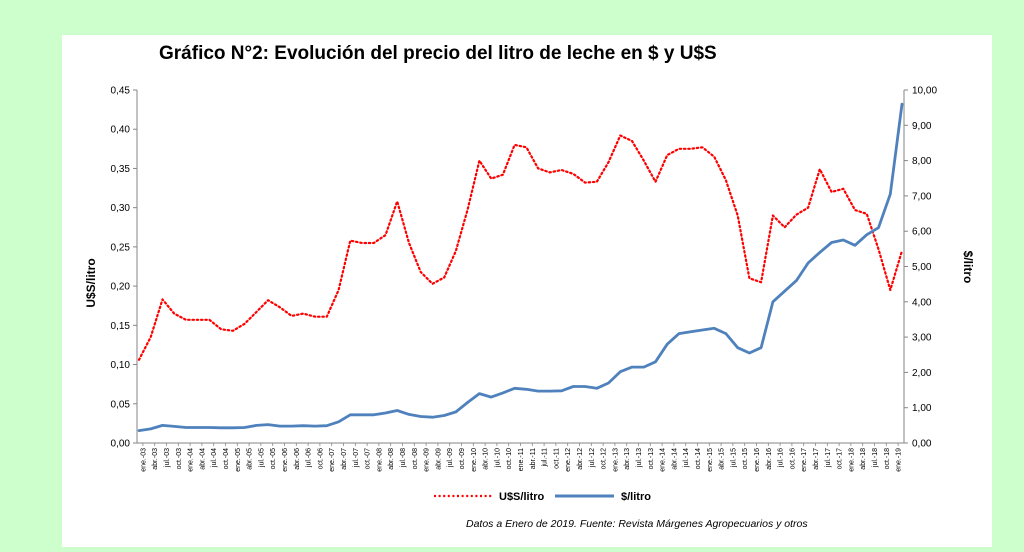  What do you see at coordinates (745, 459) in the screenshot?
I see `x-tick-label: oct.-15` at bounding box center [745, 459].